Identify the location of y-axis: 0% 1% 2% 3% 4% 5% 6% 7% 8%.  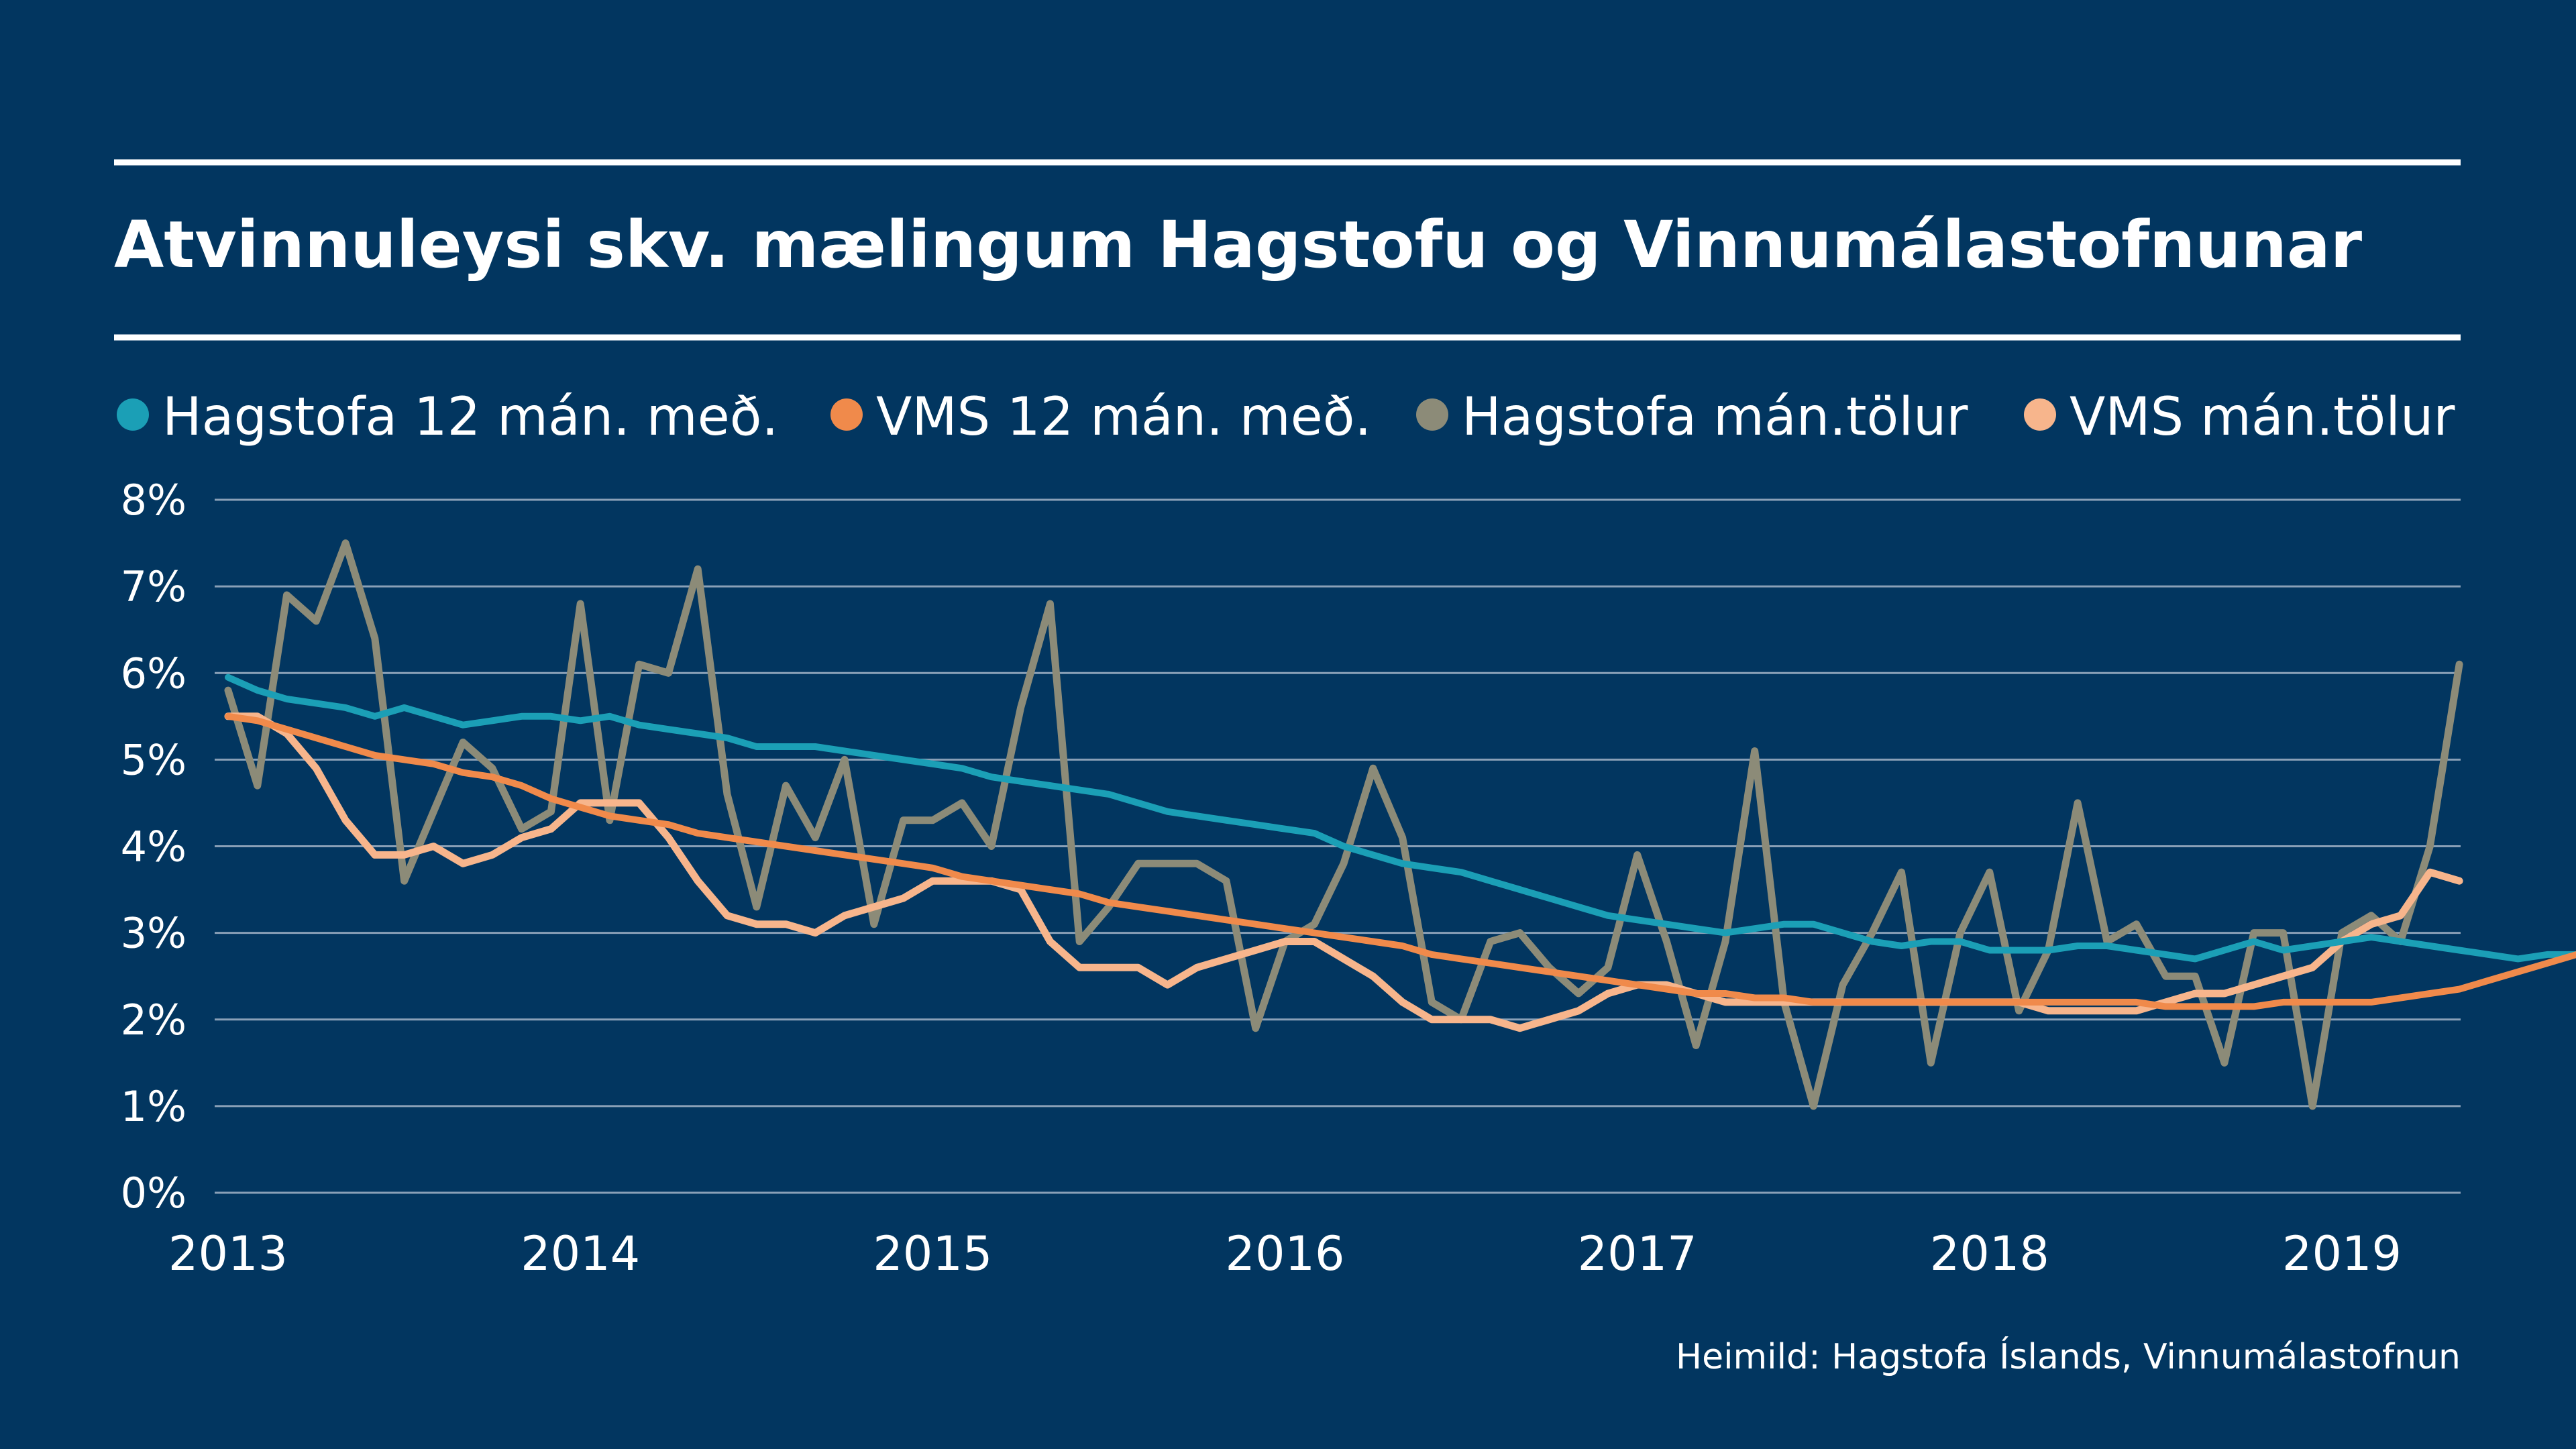
(153, 847).